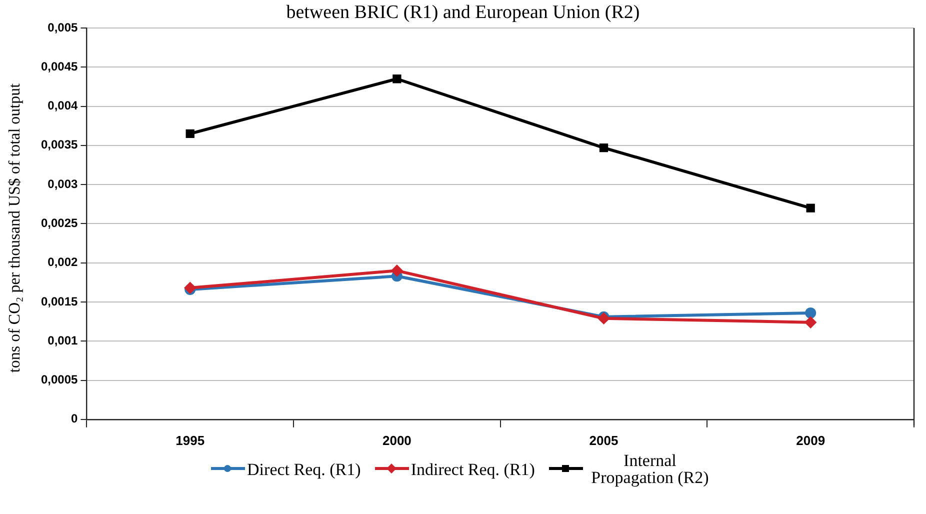  What do you see at coordinates (63, 340) in the screenshot?
I see `y-tick-label: 0,001` at bounding box center [63, 340].